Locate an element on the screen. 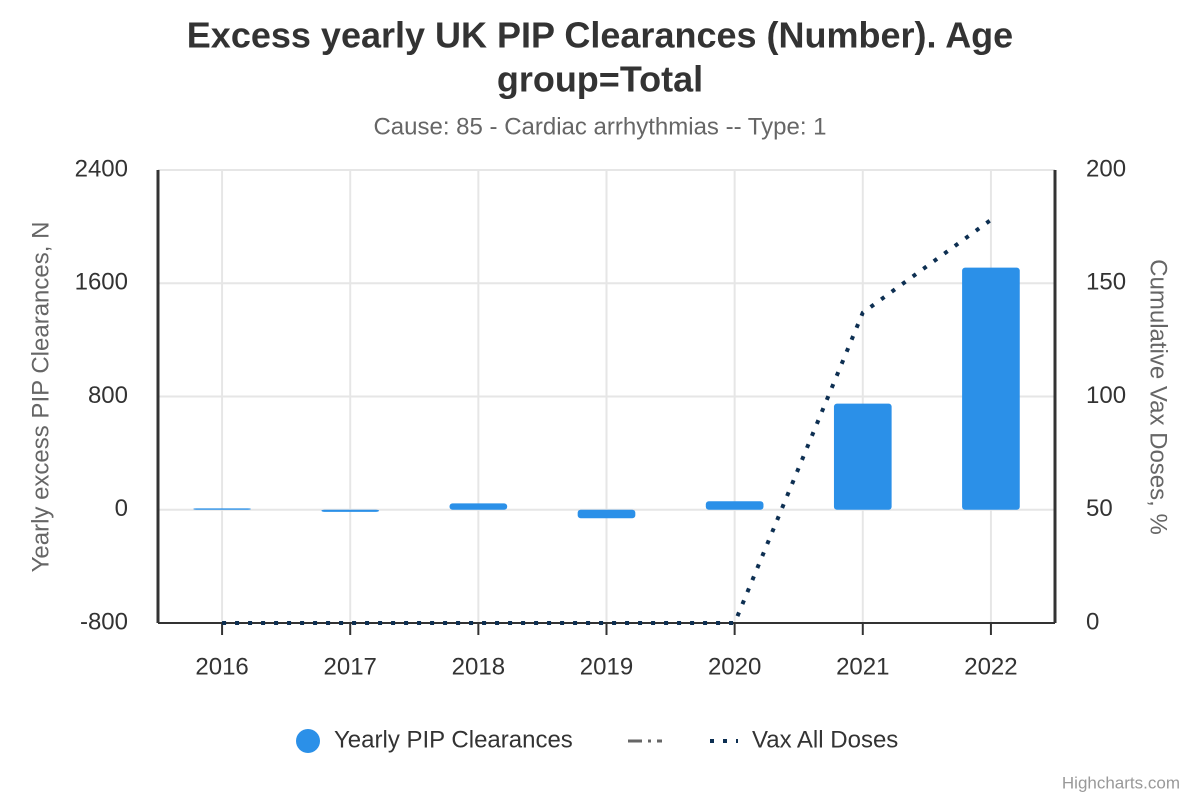  y-tick-label: 2400 is located at coordinates (101, 168).